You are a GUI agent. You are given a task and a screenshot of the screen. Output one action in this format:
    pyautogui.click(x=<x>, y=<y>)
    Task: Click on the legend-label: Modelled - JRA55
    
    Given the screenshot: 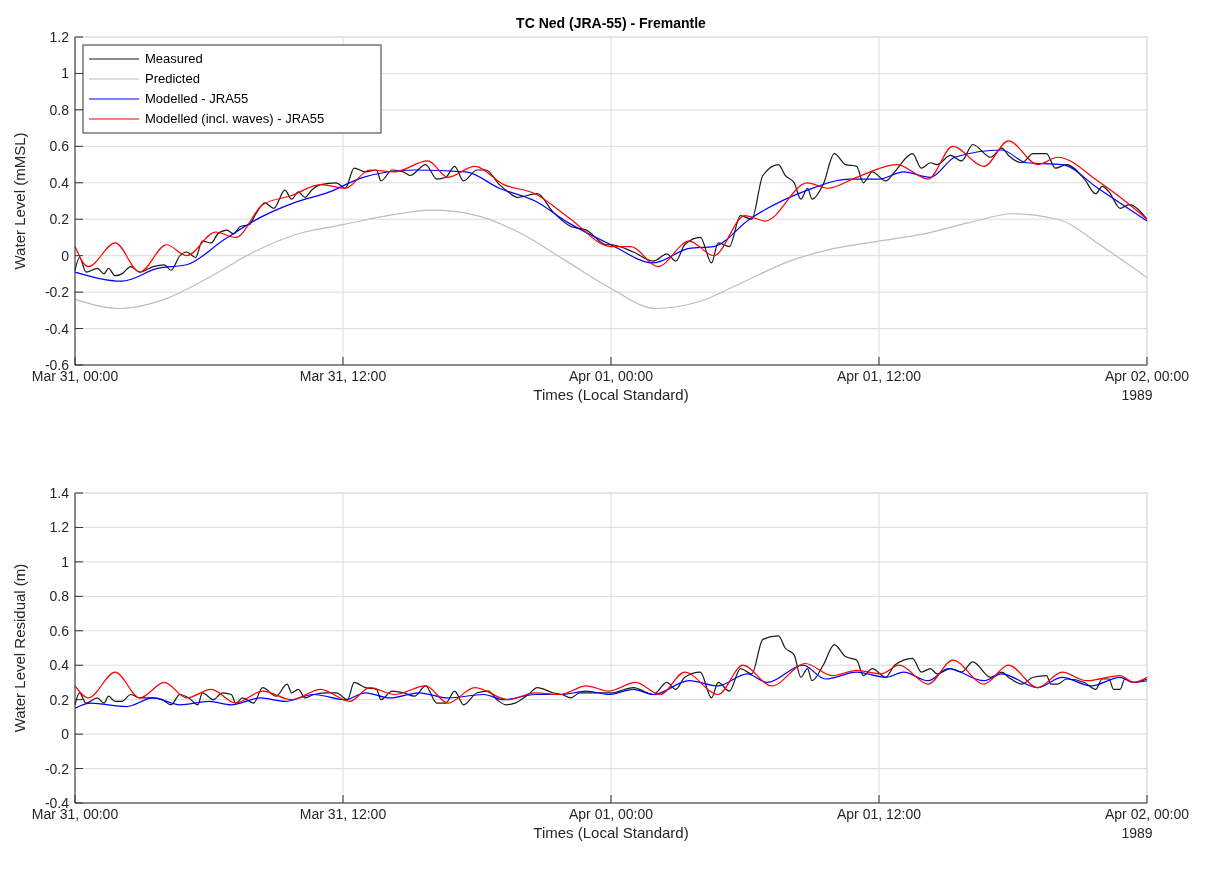 What is the action you would take?
    pyautogui.click(x=197, y=98)
    